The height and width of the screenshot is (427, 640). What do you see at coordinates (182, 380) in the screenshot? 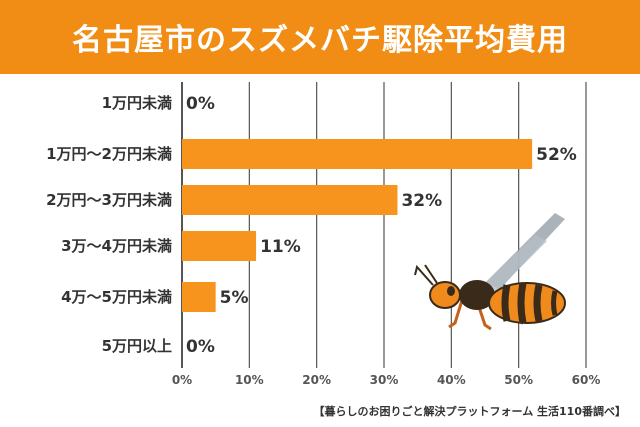
I see `x-tick-label: 0%` at bounding box center [182, 380].